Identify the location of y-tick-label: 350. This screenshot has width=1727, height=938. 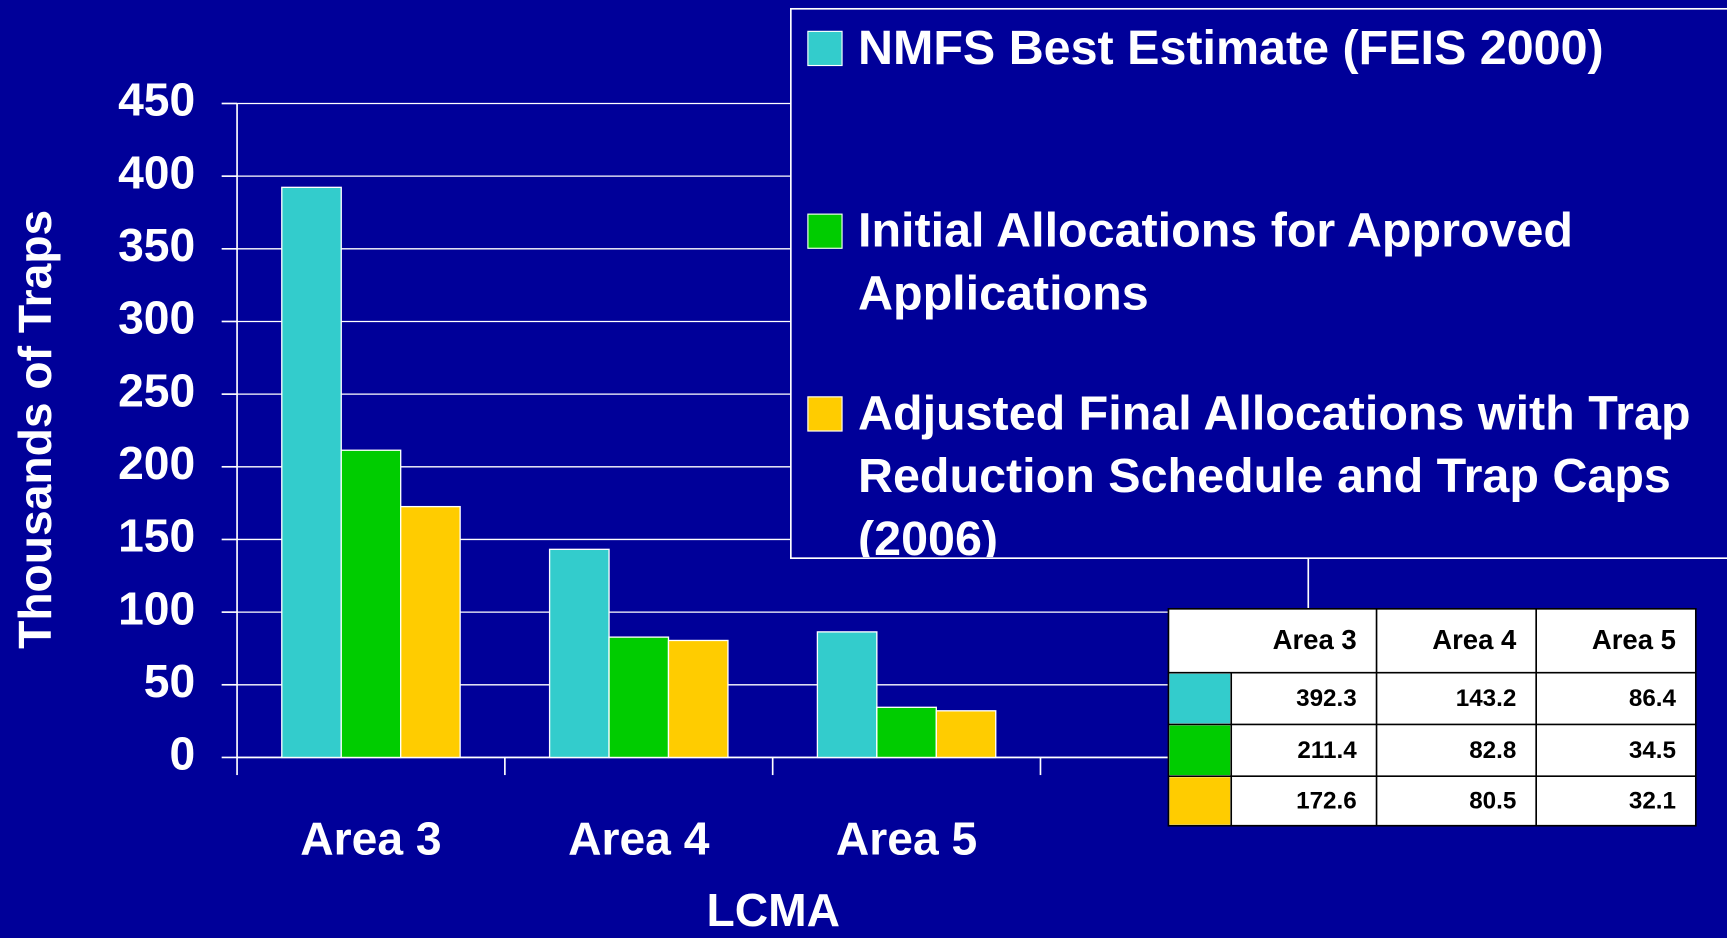
(156, 245).